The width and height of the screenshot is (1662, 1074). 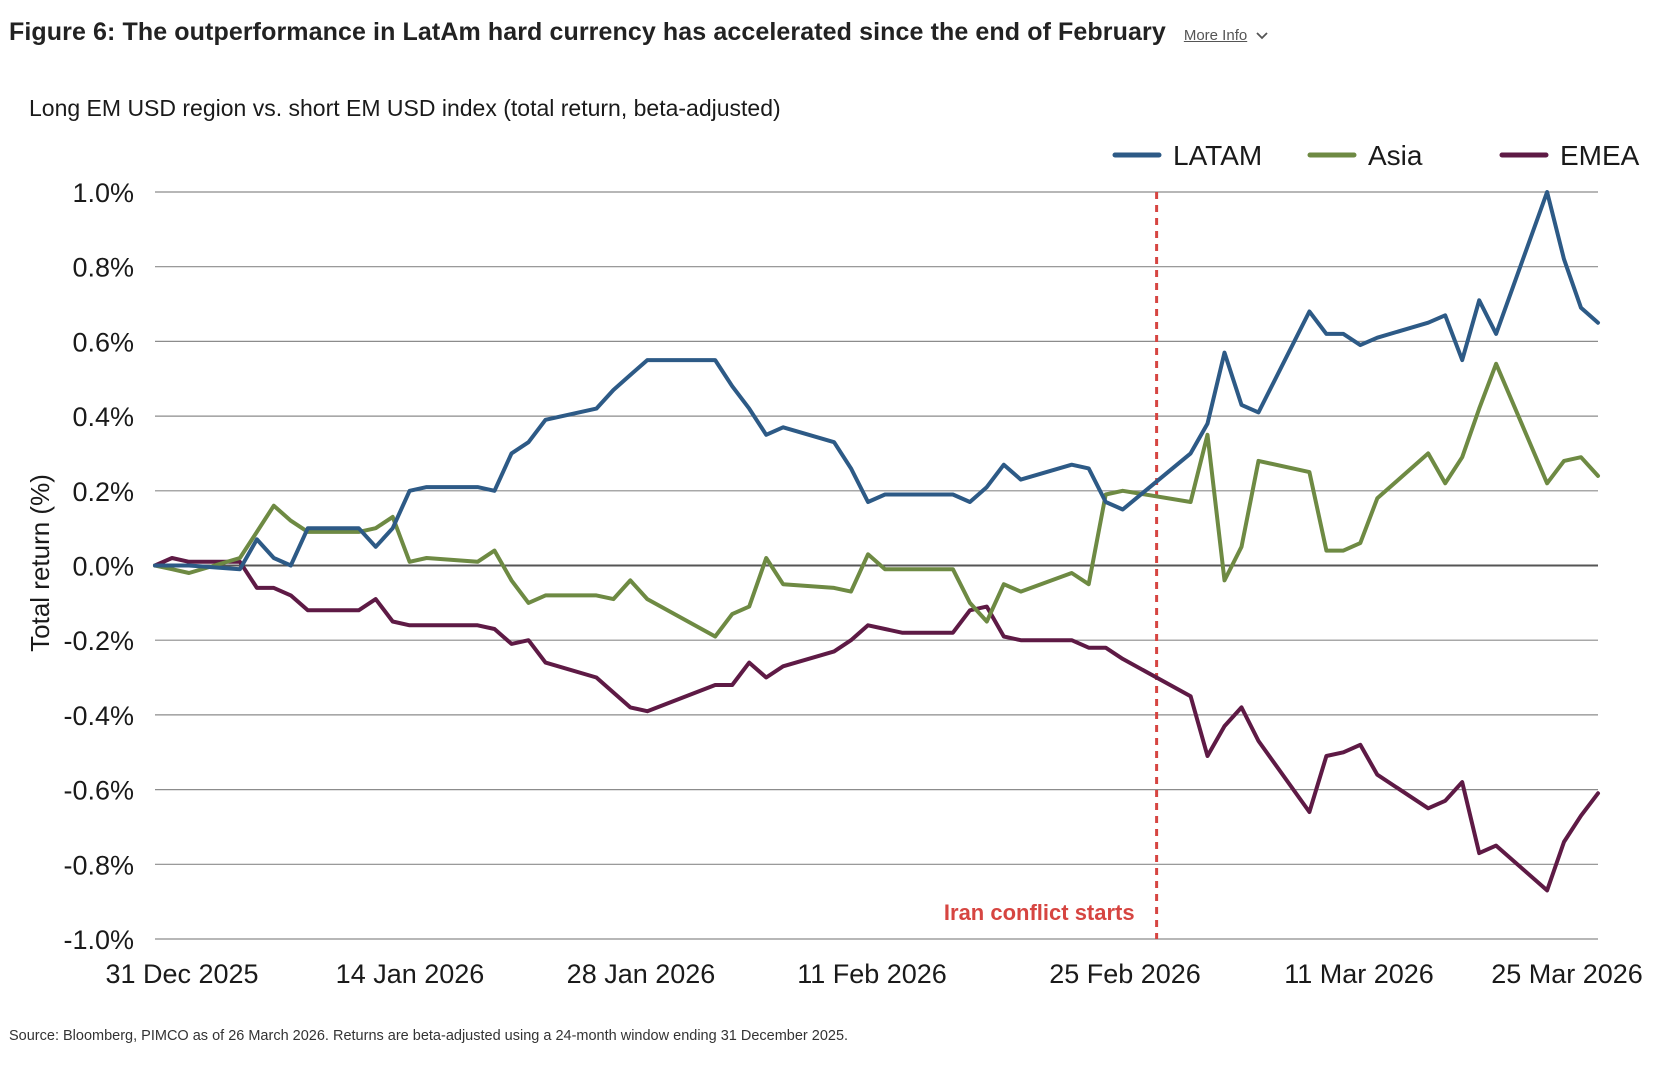 What do you see at coordinates (1567, 974) in the screenshot?
I see `x-tick-label: 25 Mar 2026` at bounding box center [1567, 974].